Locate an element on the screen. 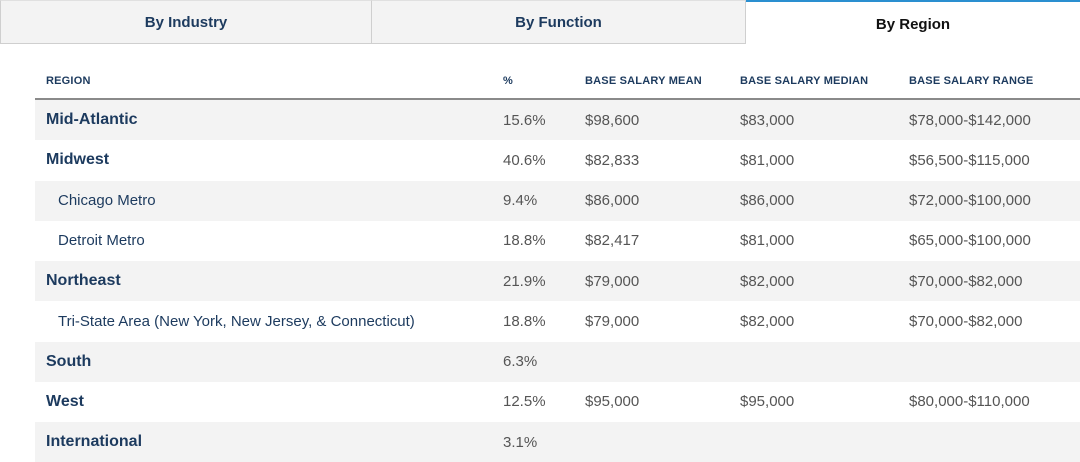 The height and width of the screenshot is (462, 1080). salary-mean-cell: $95,000 is located at coordinates (612, 402).